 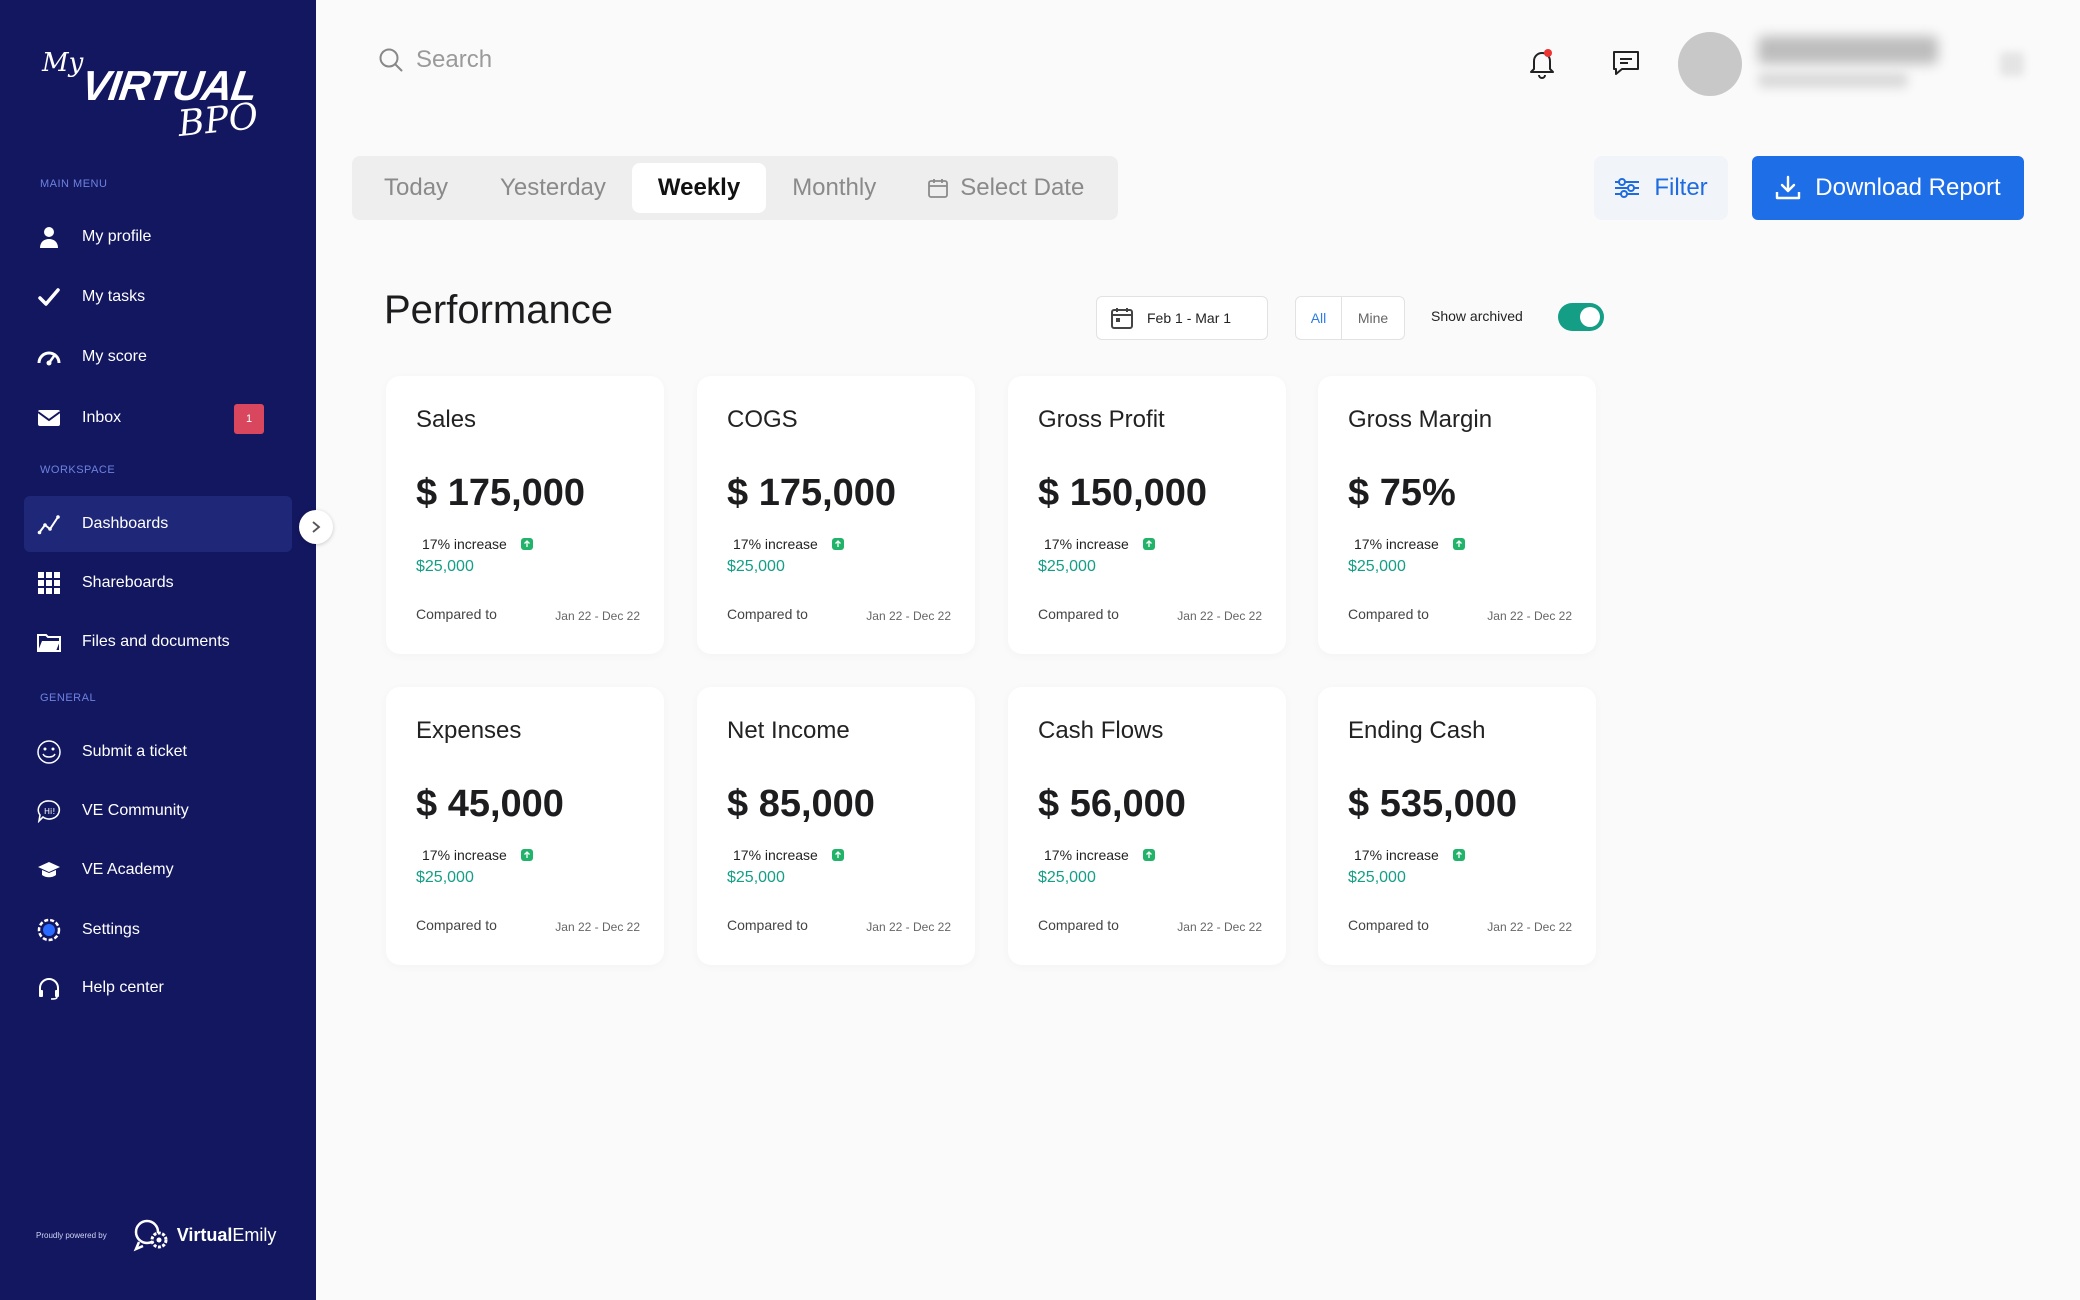 I want to click on sidebar-item-dashboards: Dashboards, so click(x=158, y=524).